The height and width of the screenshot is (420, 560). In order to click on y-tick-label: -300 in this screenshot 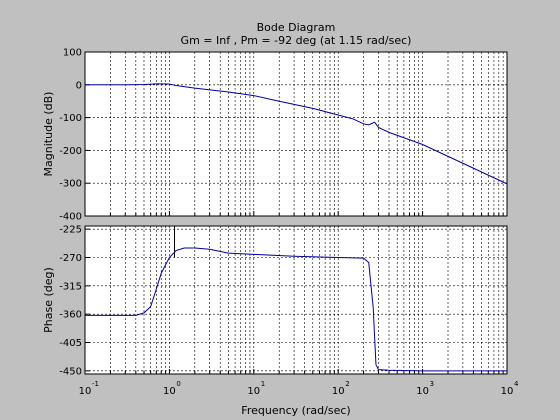, I will do `click(70, 184)`.